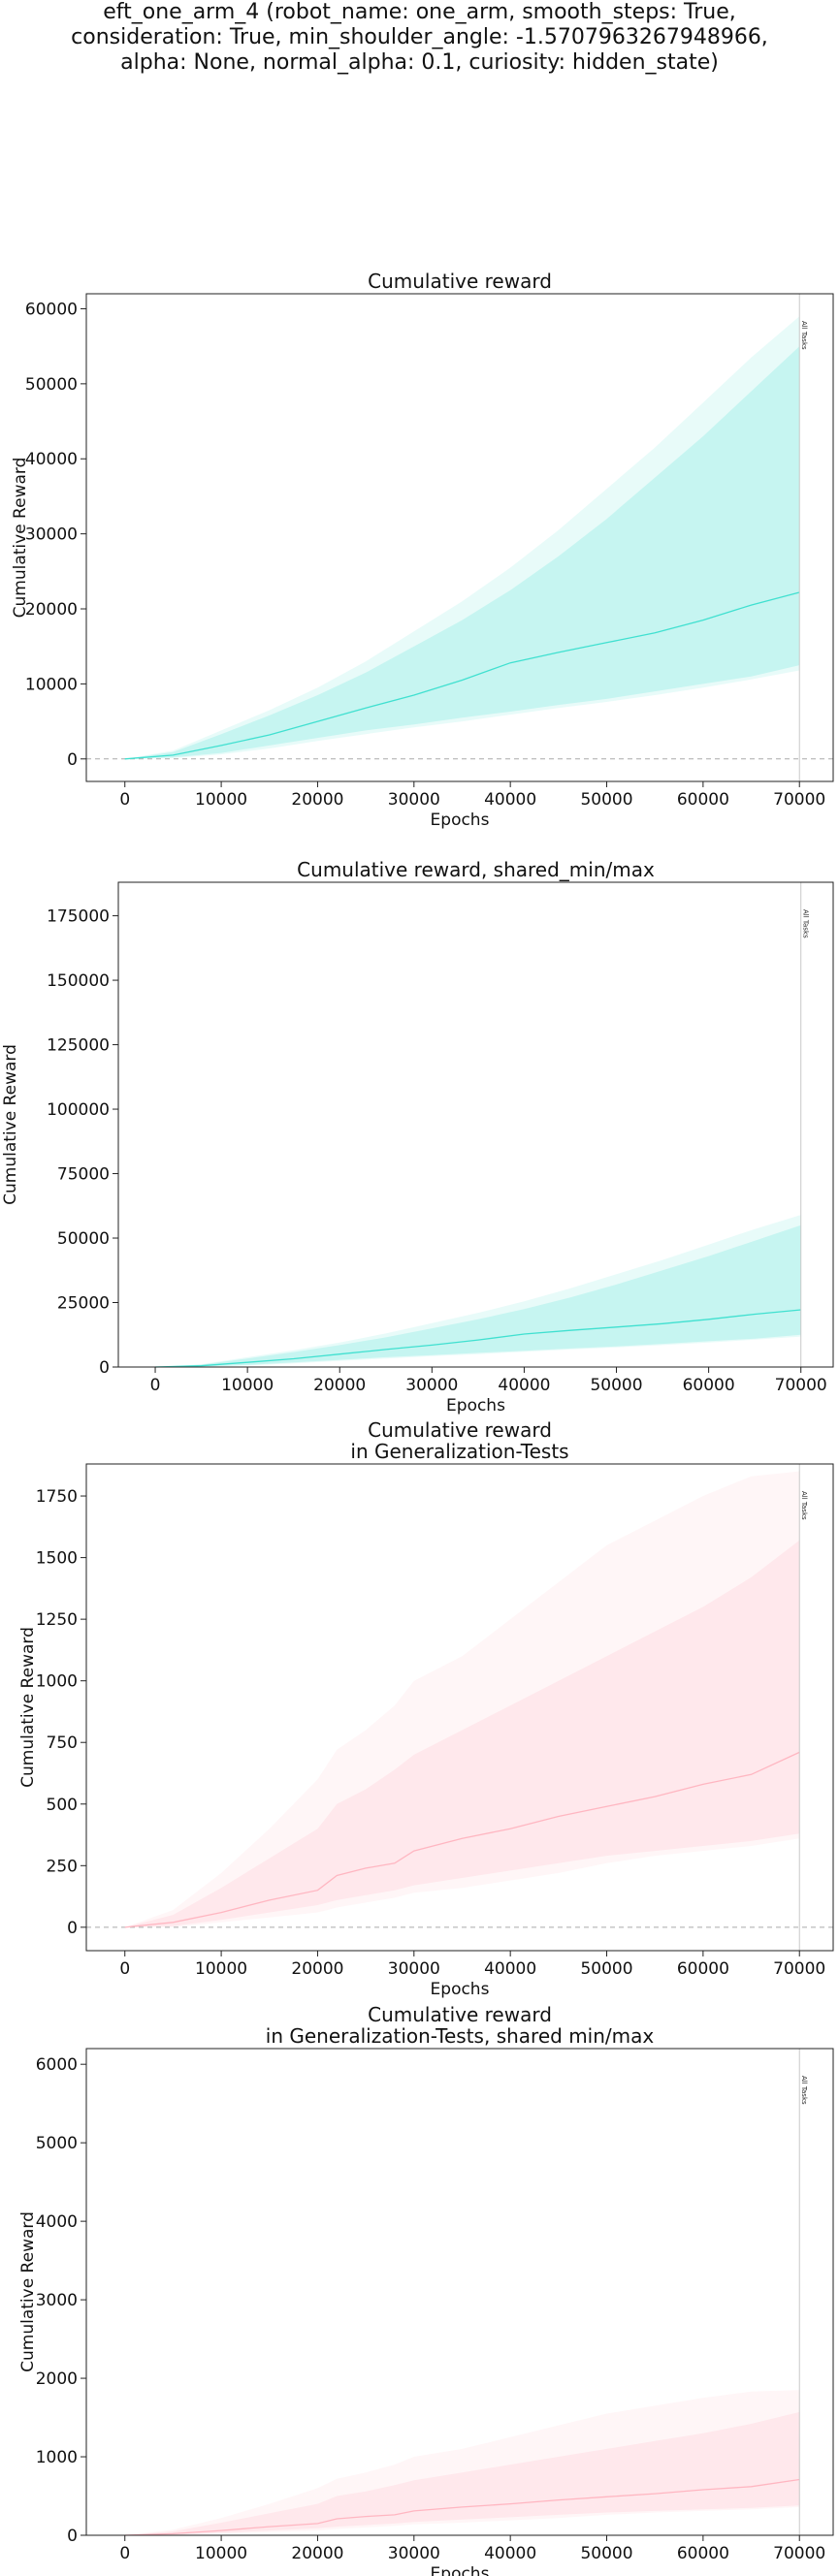 This screenshot has width=839, height=2576. What do you see at coordinates (62, 1743) in the screenshot?
I see `y-tick-label: 750` at bounding box center [62, 1743].